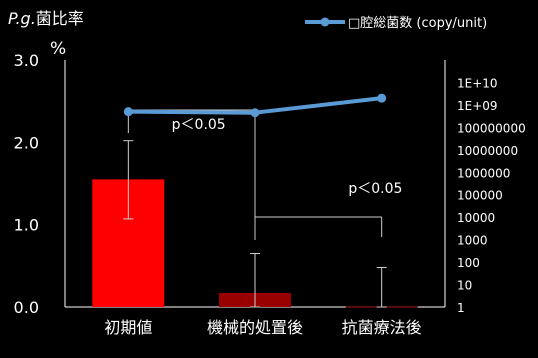 The height and width of the screenshot is (358, 538). Describe the element at coordinates (22, 18) in the screenshot. I see `chart-title-italic: P.g.` at that location.